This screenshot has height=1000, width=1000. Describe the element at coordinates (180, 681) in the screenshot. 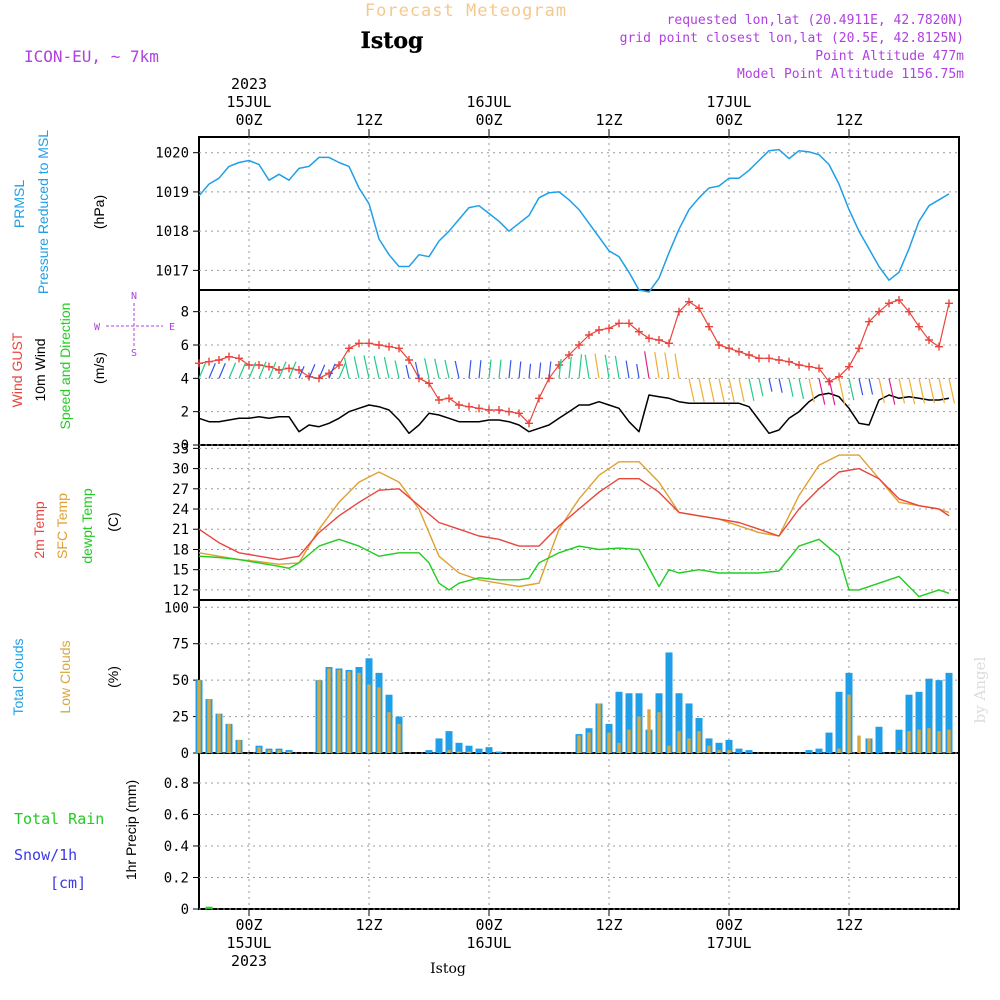

I see `clouds-ytick-label: 50` at that location.